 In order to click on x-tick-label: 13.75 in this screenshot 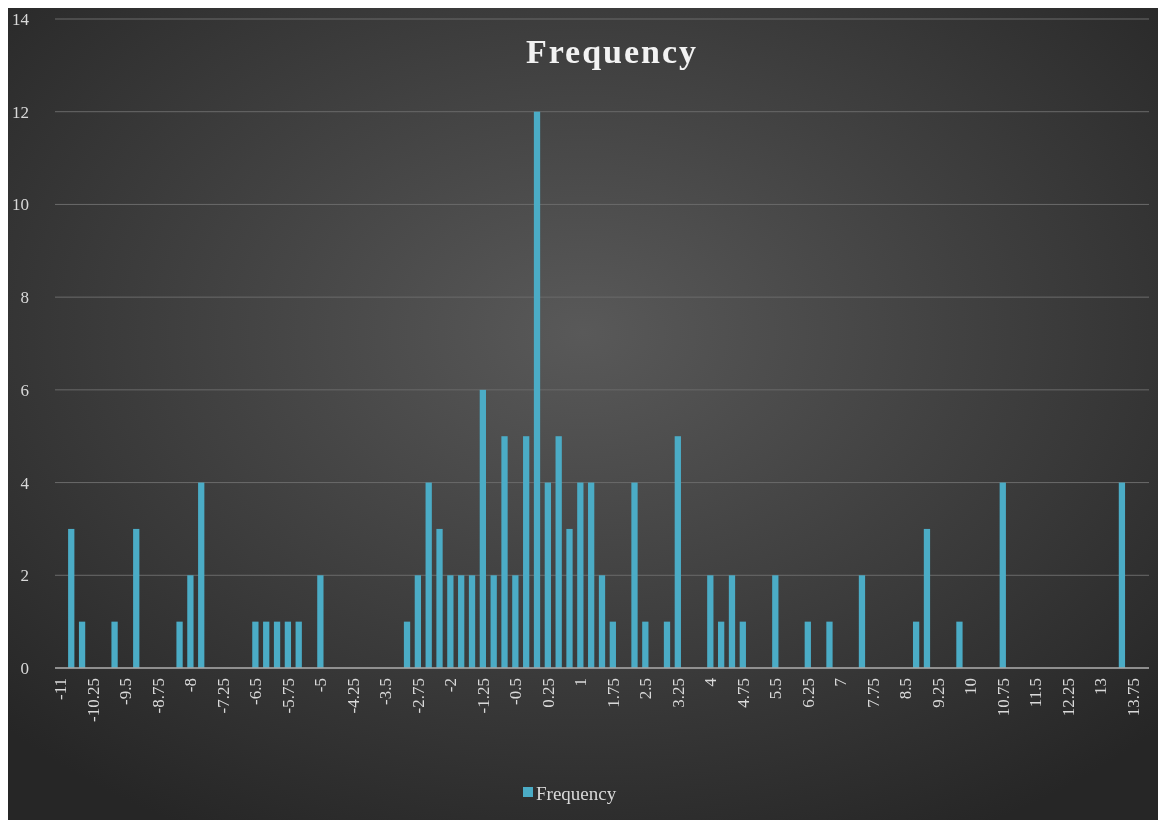, I will do `click(1133, 697)`.